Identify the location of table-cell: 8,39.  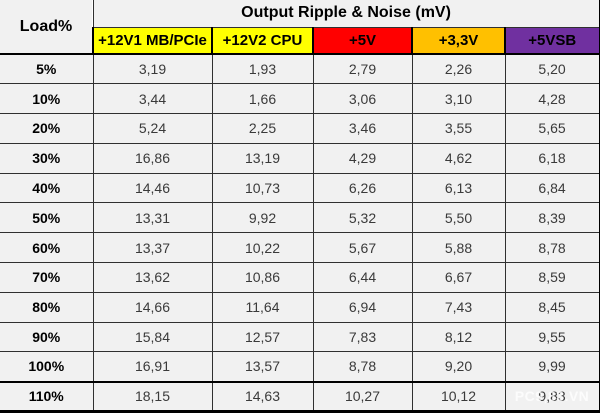
(552, 218).